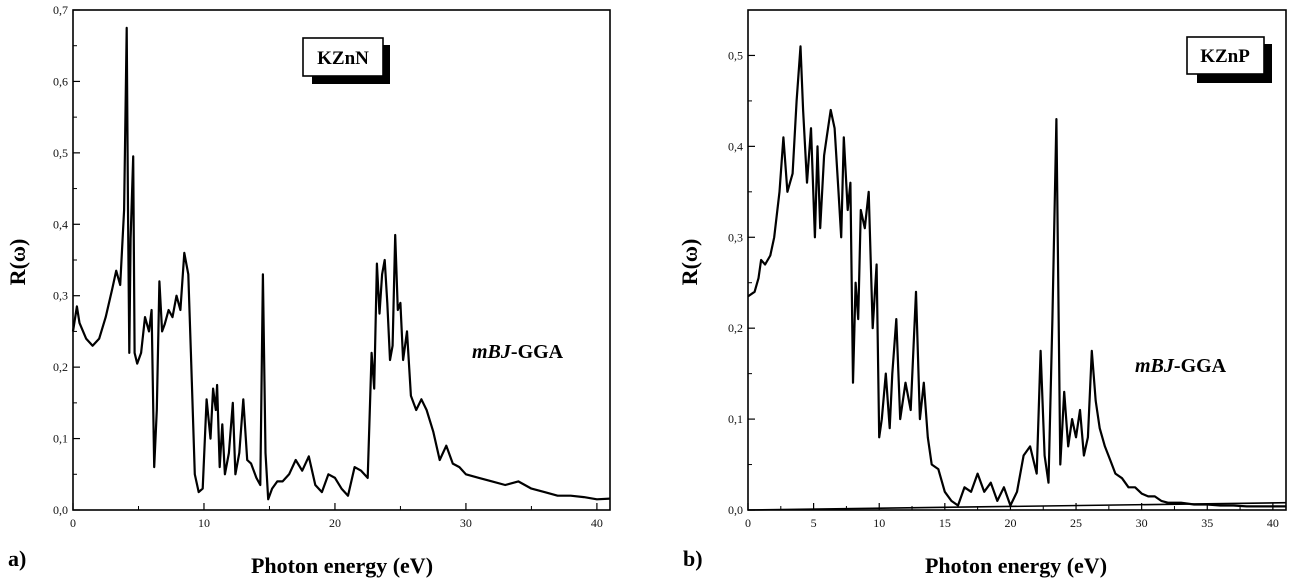 This screenshot has width=1300, height=588. What do you see at coordinates (335, 523) in the screenshot?
I see `panel-a-xtick-label: 20` at bounding box center [335, 523].